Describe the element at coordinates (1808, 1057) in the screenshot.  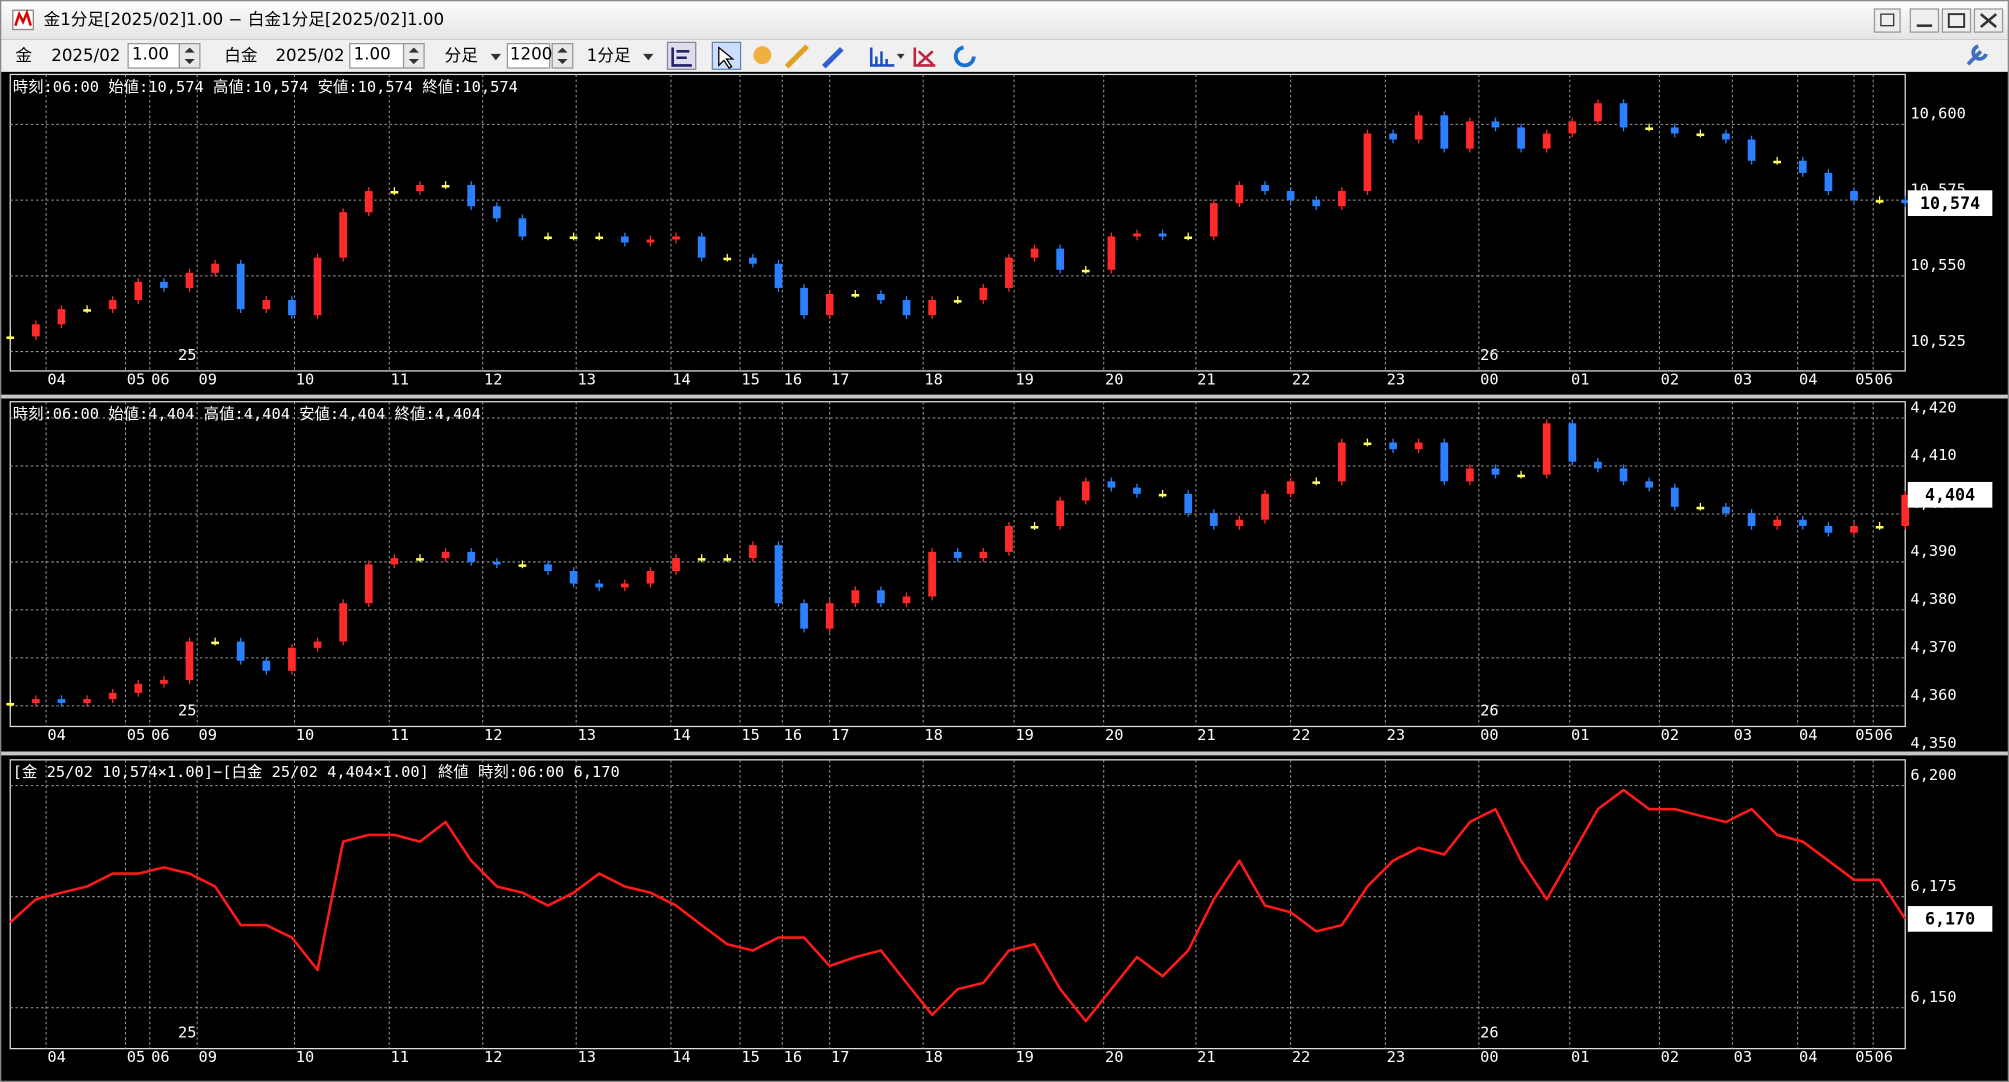
I see `x-tick-label: 04` at that location.